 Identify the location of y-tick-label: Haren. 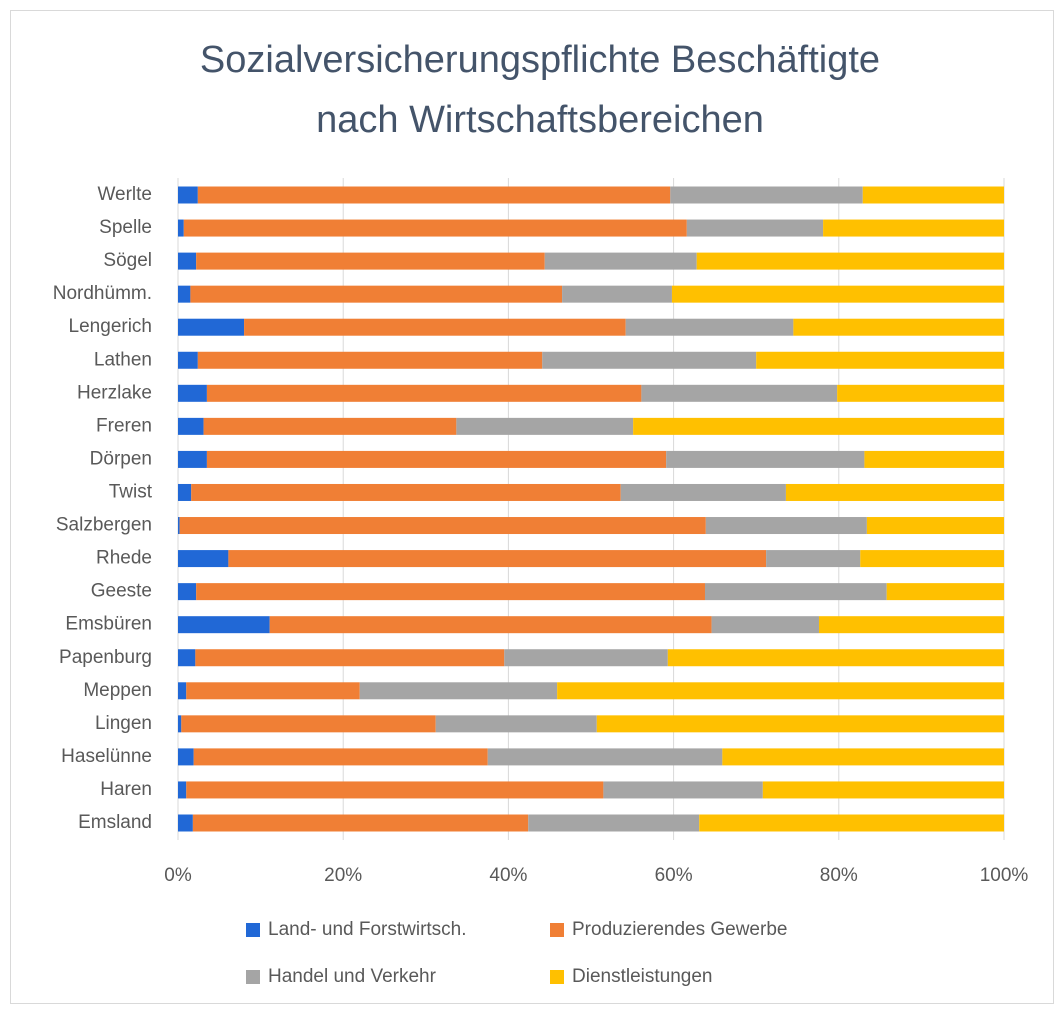
(126, 789).